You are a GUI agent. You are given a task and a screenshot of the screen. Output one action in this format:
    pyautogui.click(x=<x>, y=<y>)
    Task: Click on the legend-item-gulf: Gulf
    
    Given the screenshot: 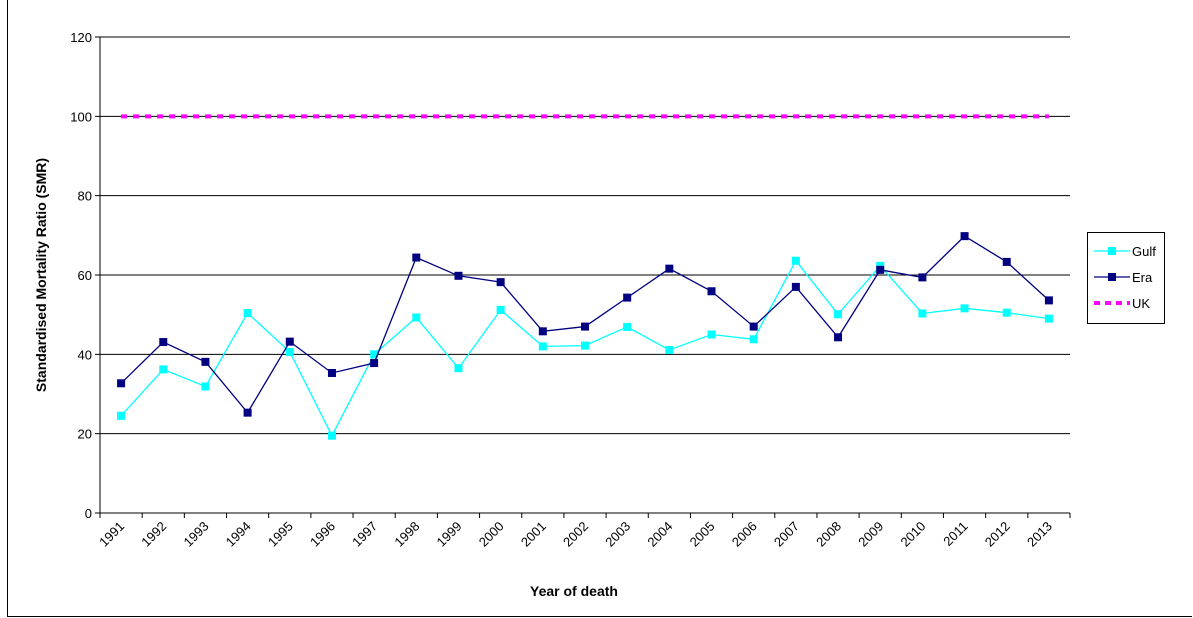 What is the action you would take?
    pyautogui.click(x=1126, y=251)
    